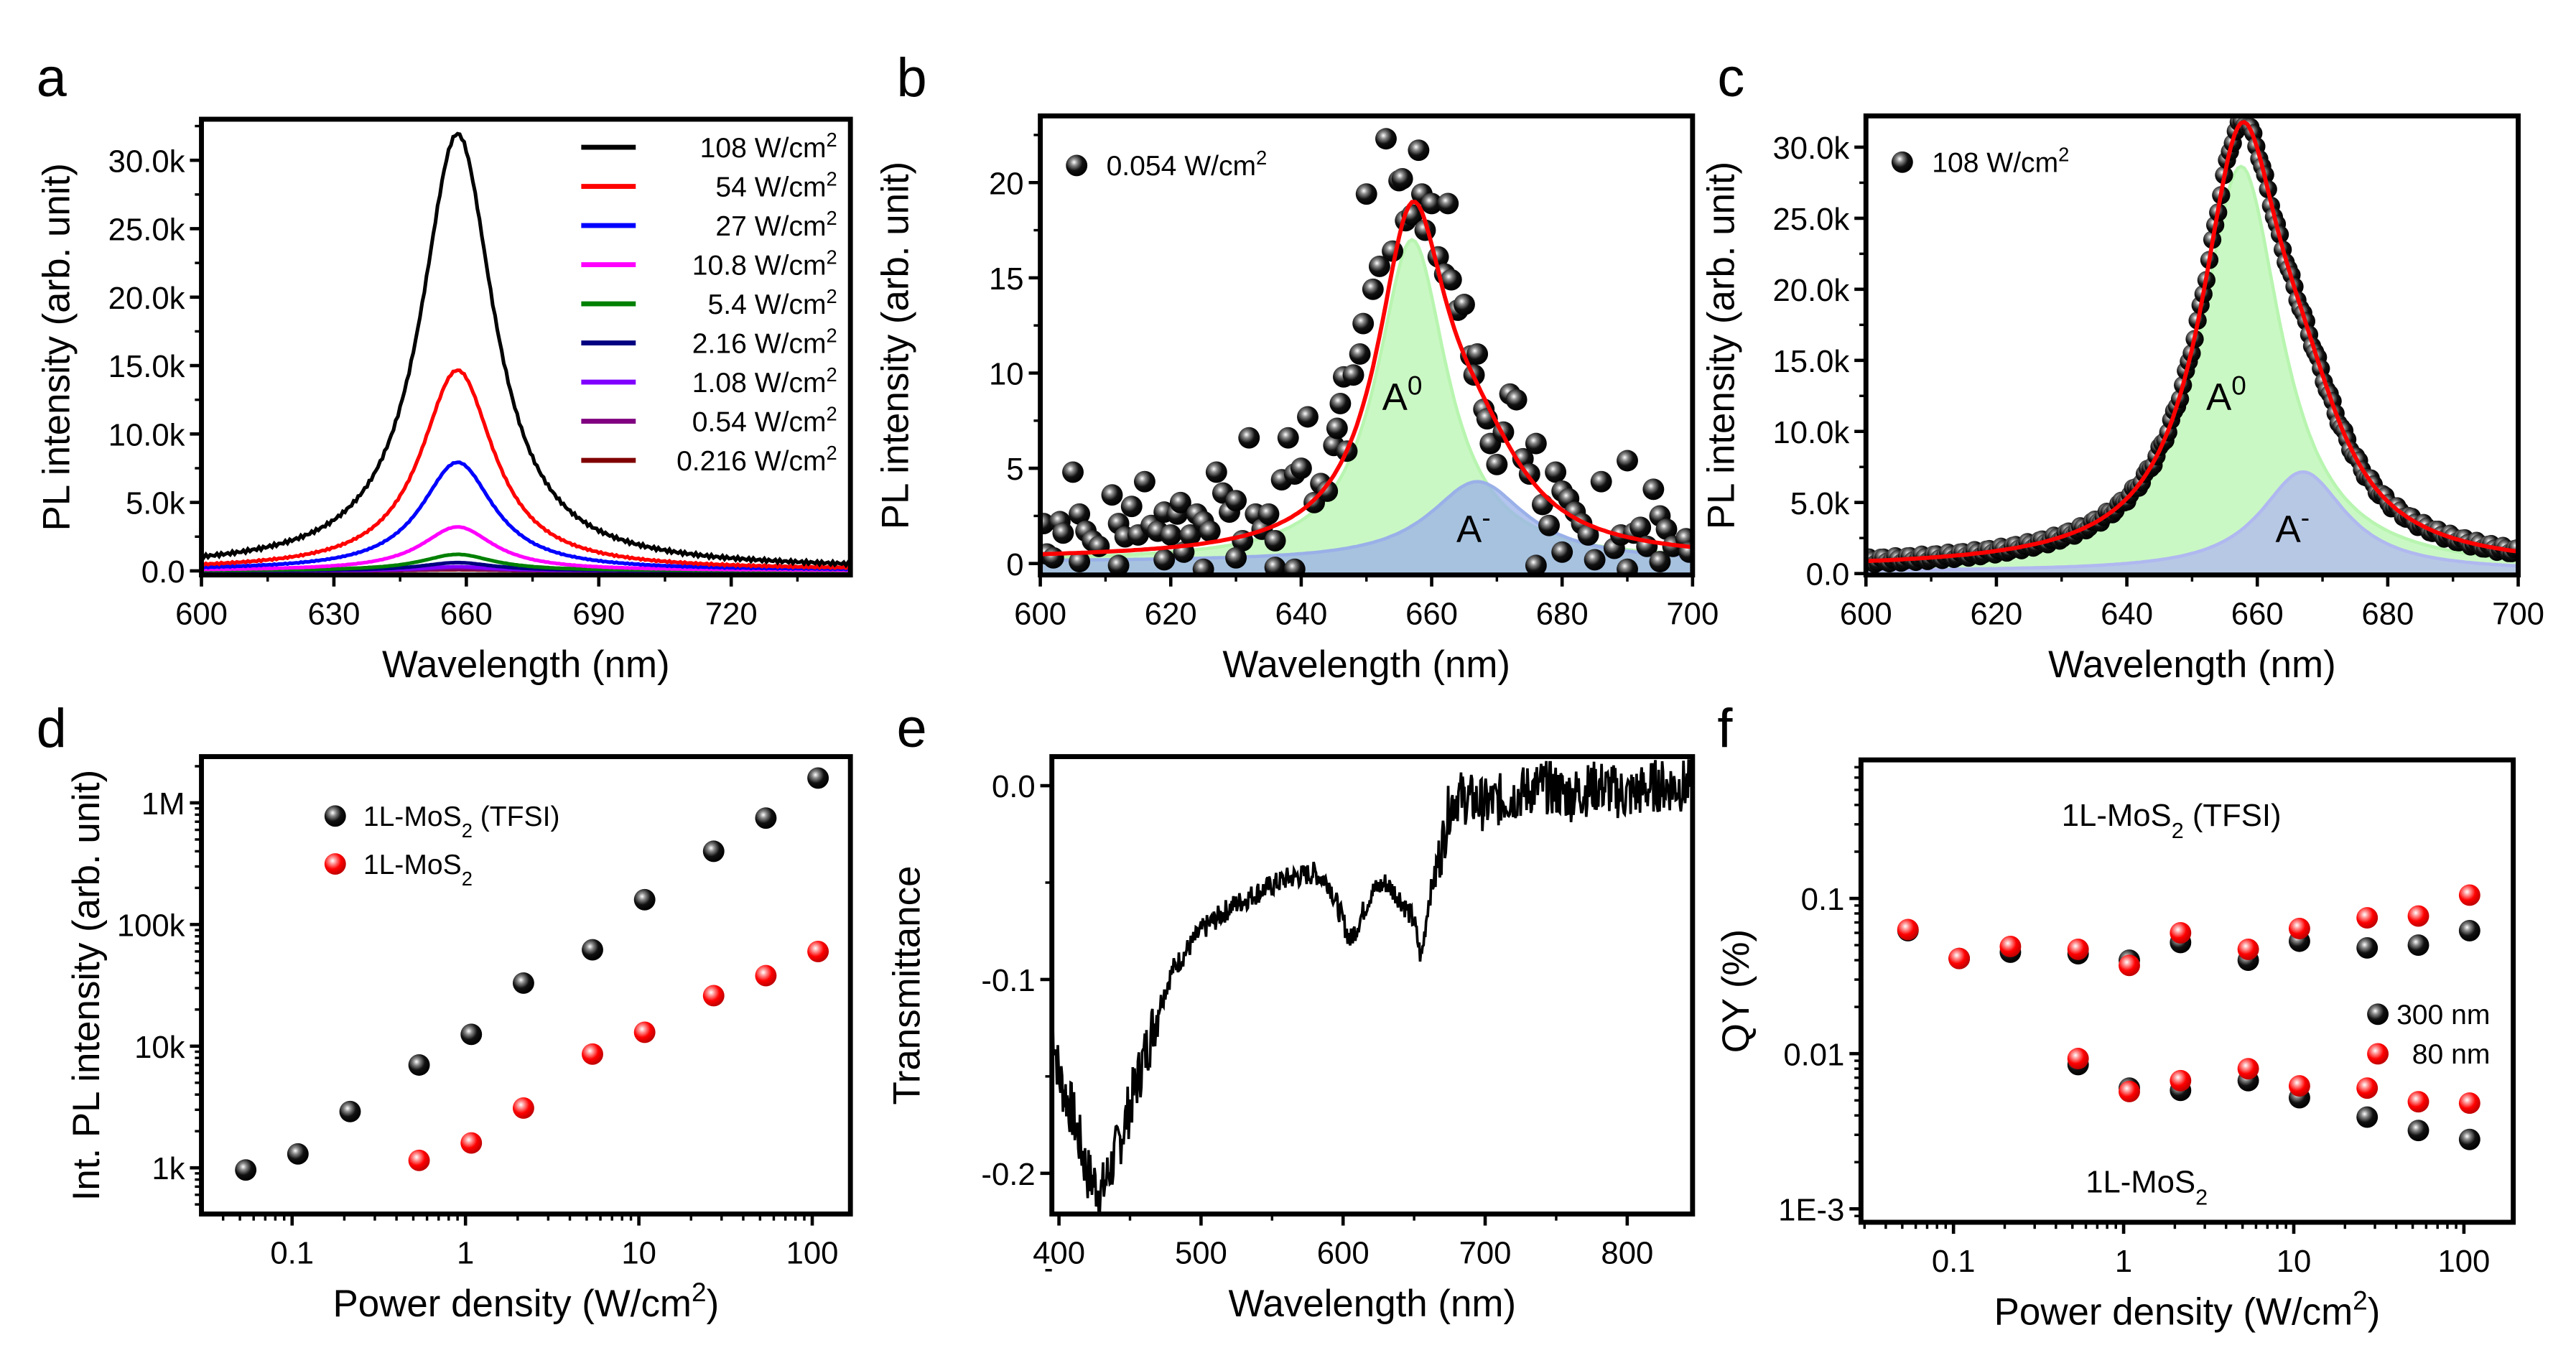 This screenshot has width=2576, height=1358. Describe the element at coordinates (2192, 342) in the screenshot. I see `fit-line` at that location.